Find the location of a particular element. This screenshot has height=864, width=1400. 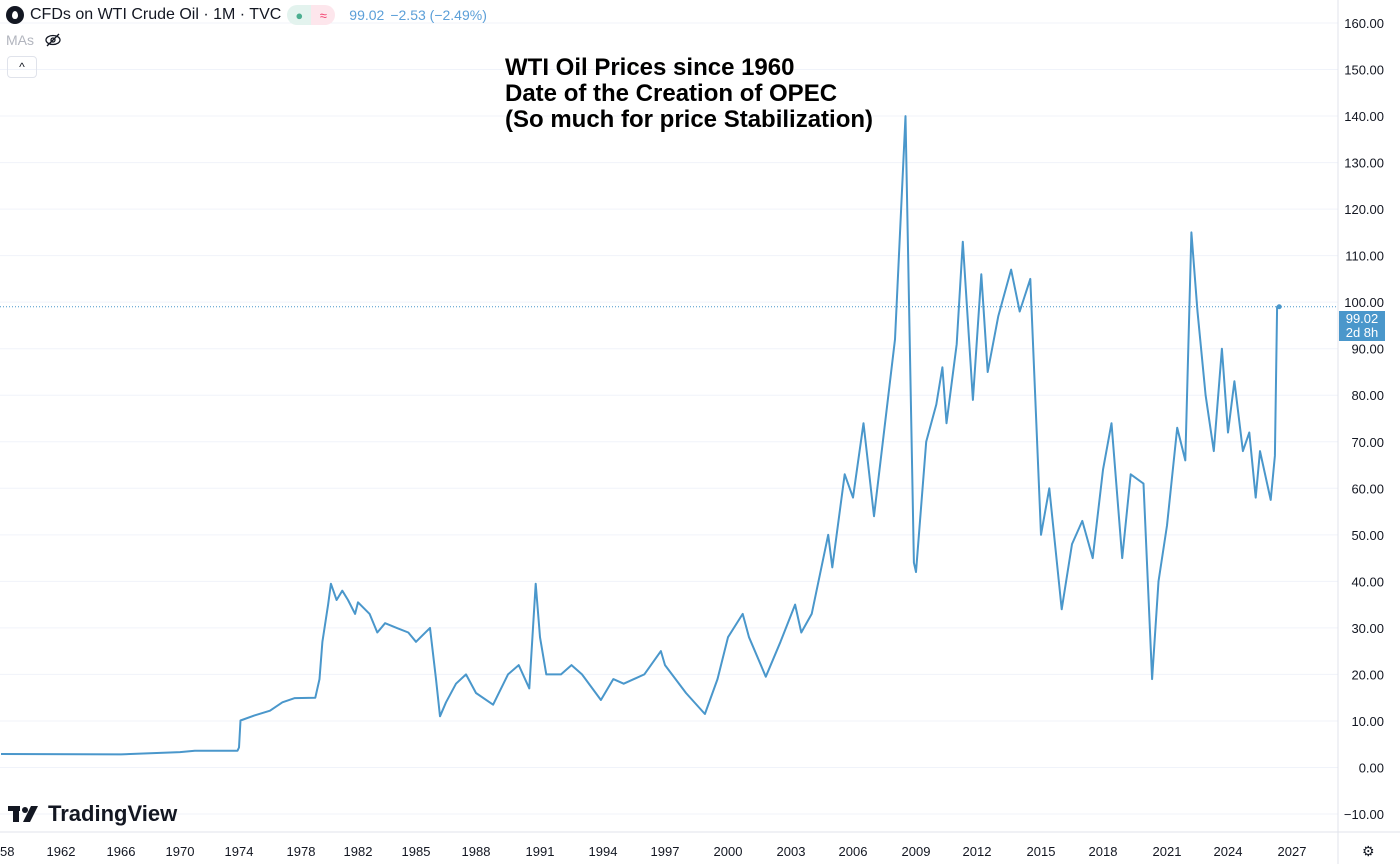

y-tick-label: 40.00 is located at coordinates (1367, 581).